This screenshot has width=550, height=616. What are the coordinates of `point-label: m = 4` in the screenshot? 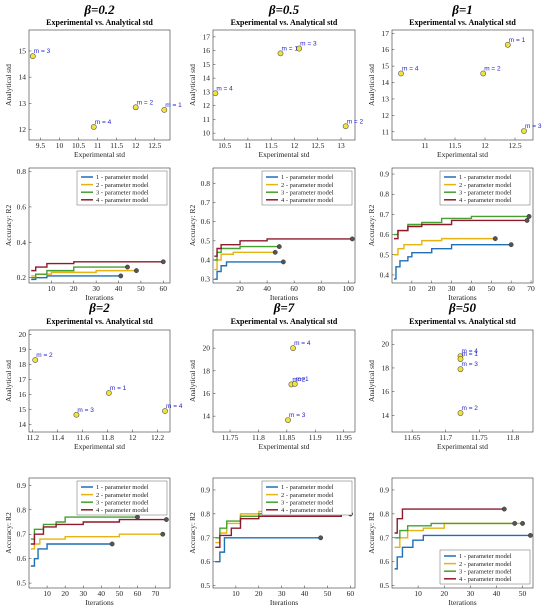 It's located at (410, 69).